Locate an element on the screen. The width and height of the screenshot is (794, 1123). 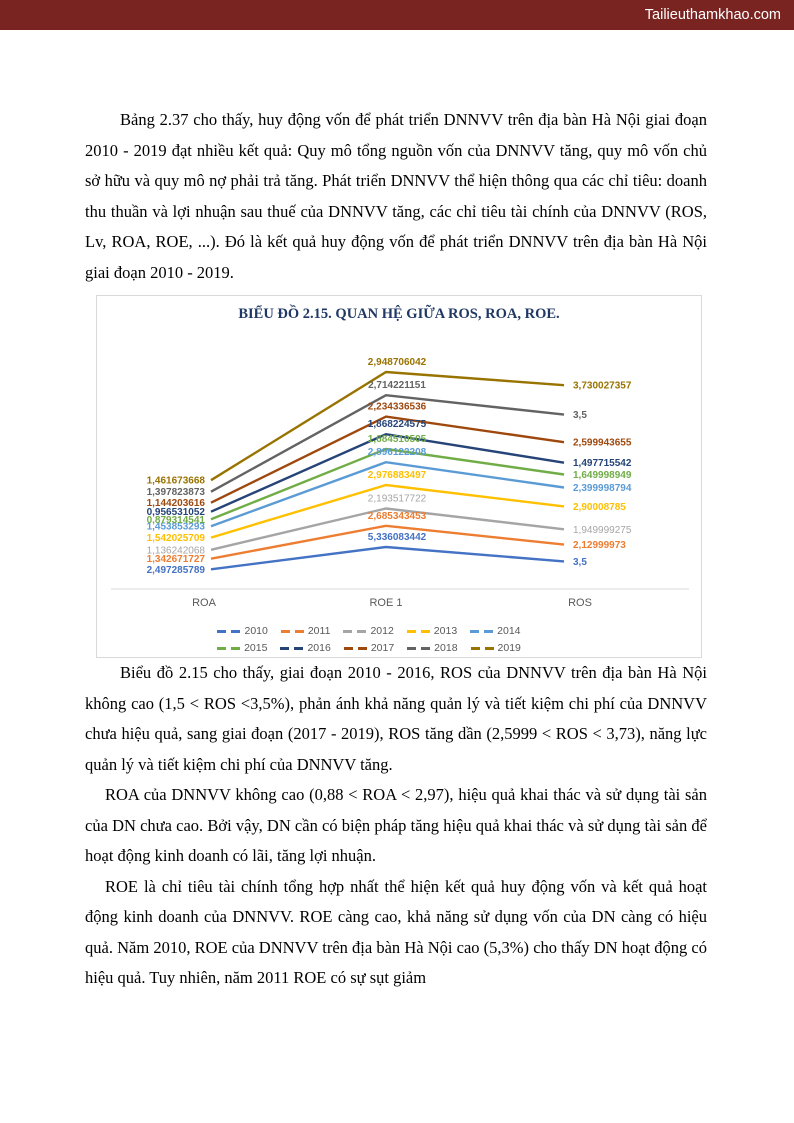
data-label-2019-ros: 3,730027357 is located at coordinates (602, 386).